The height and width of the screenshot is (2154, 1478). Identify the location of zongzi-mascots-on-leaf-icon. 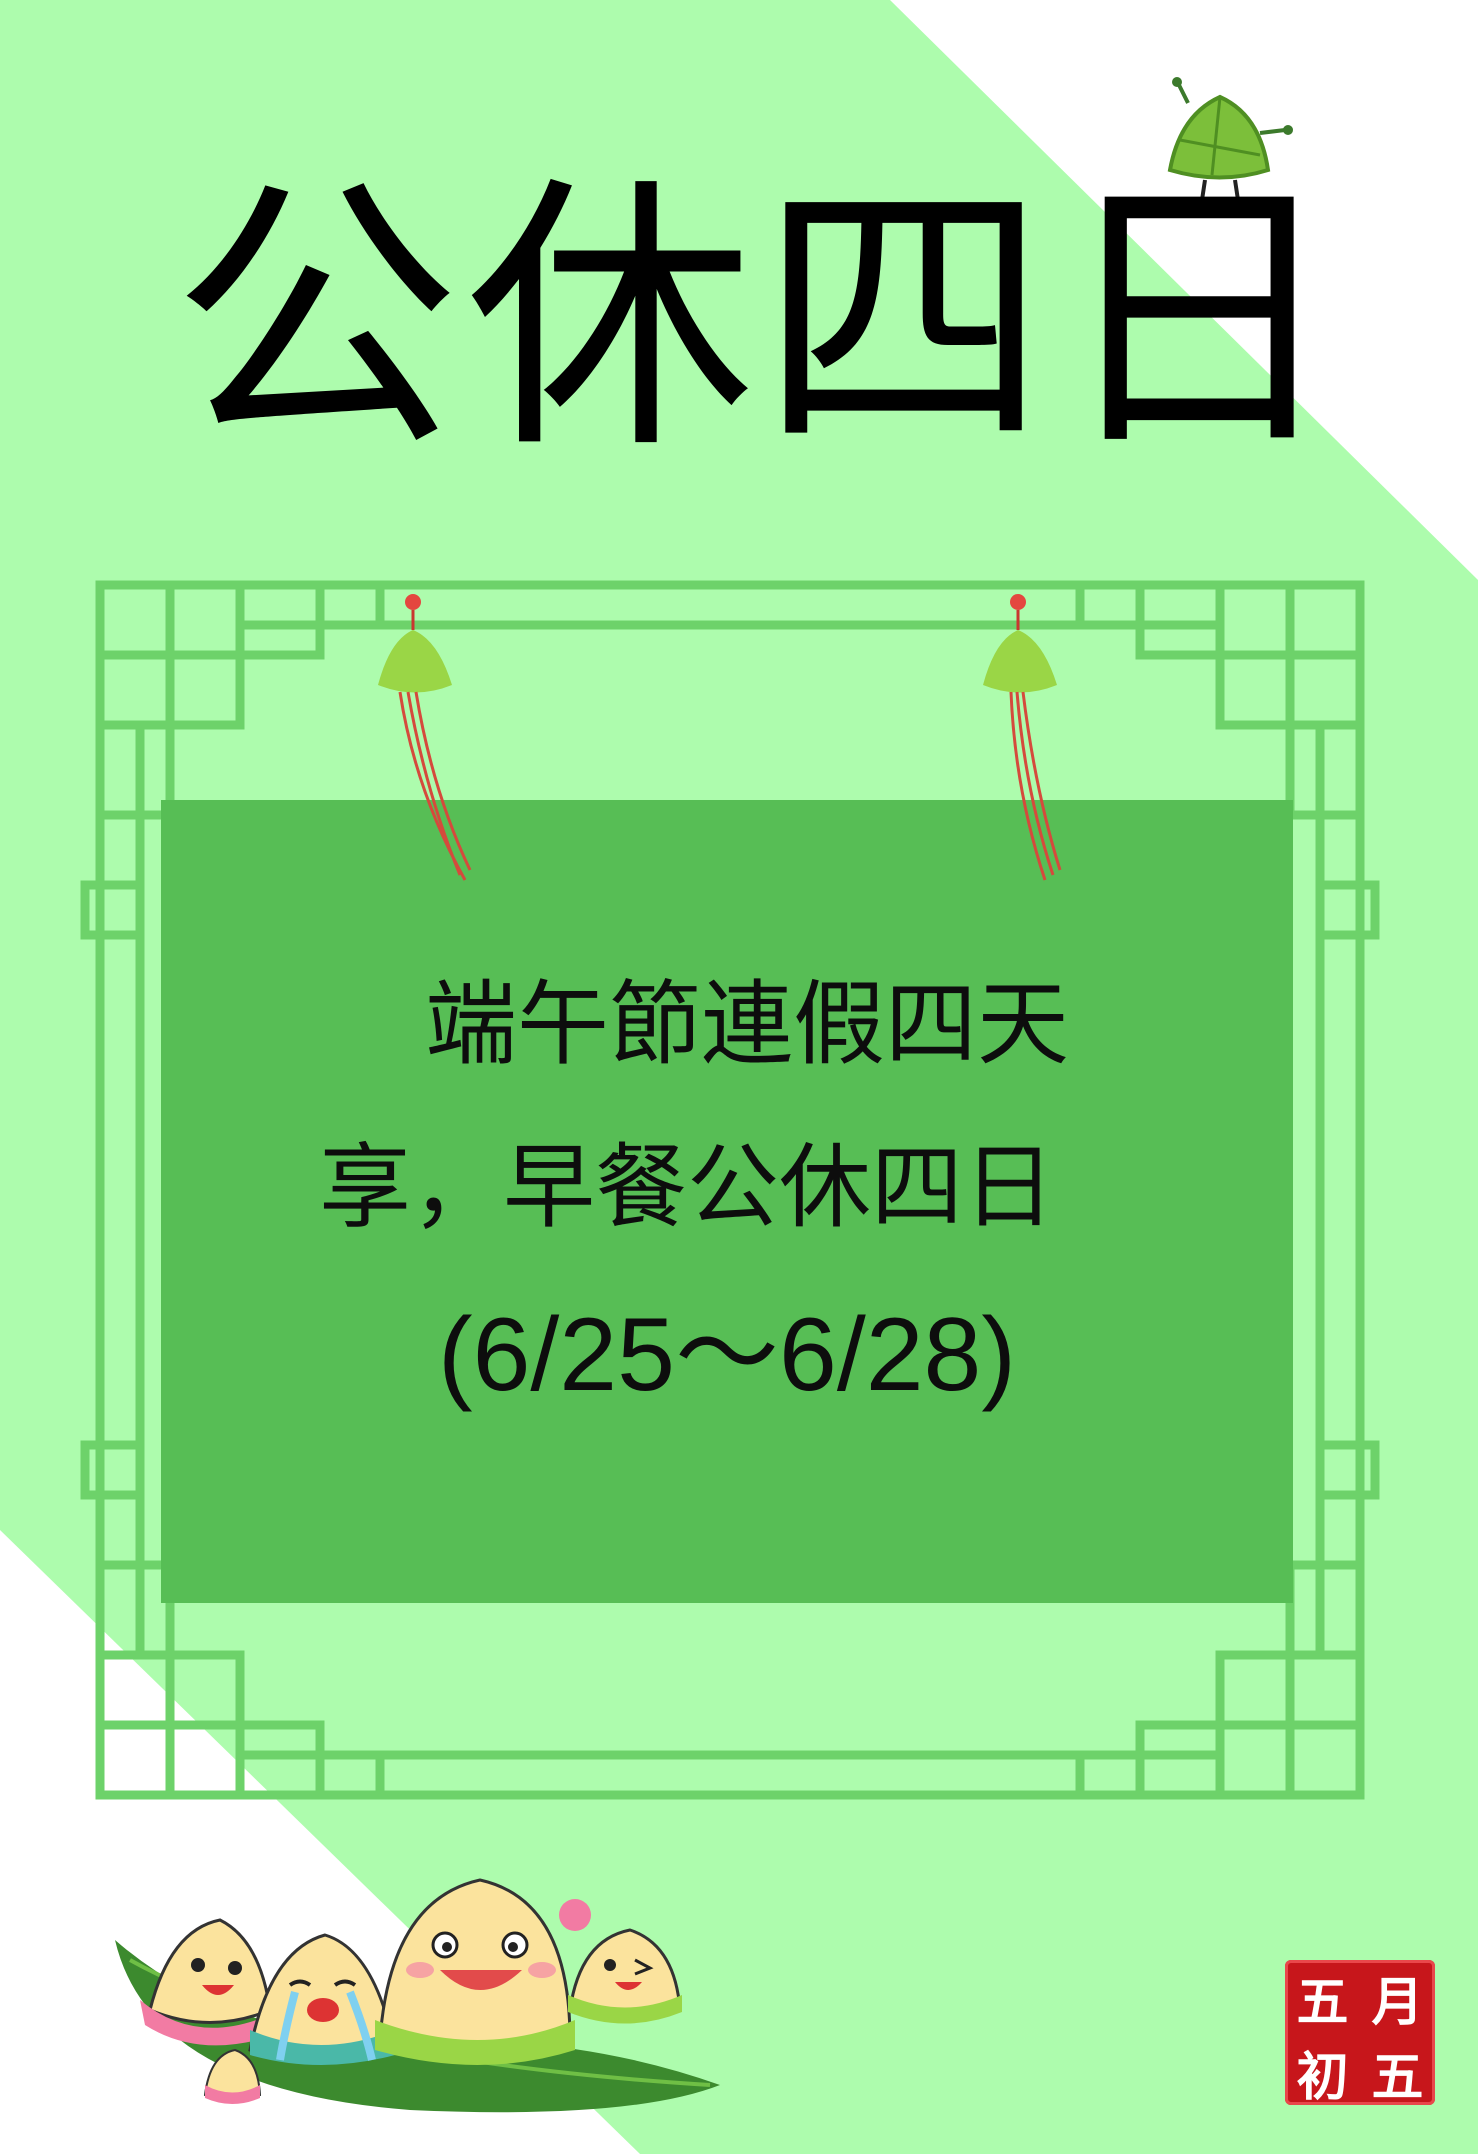
(417, 1995).